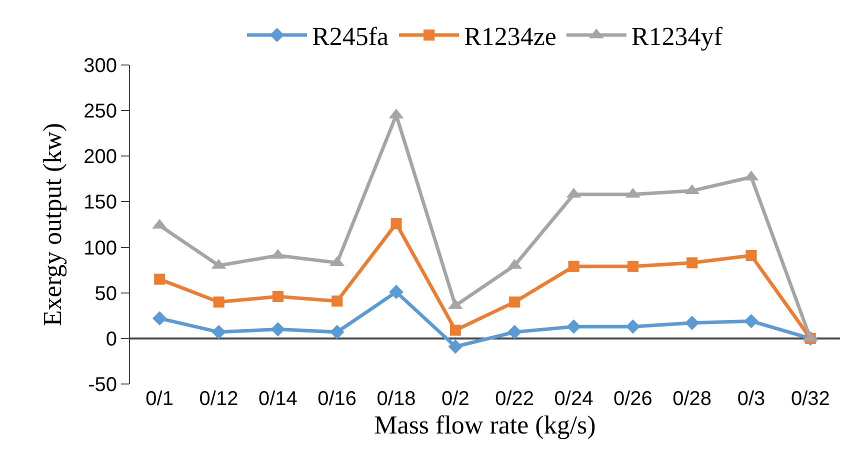 This screenshot has width=862, height=454. I want to click on x-tick-label: 0/18, so click(396, 399).